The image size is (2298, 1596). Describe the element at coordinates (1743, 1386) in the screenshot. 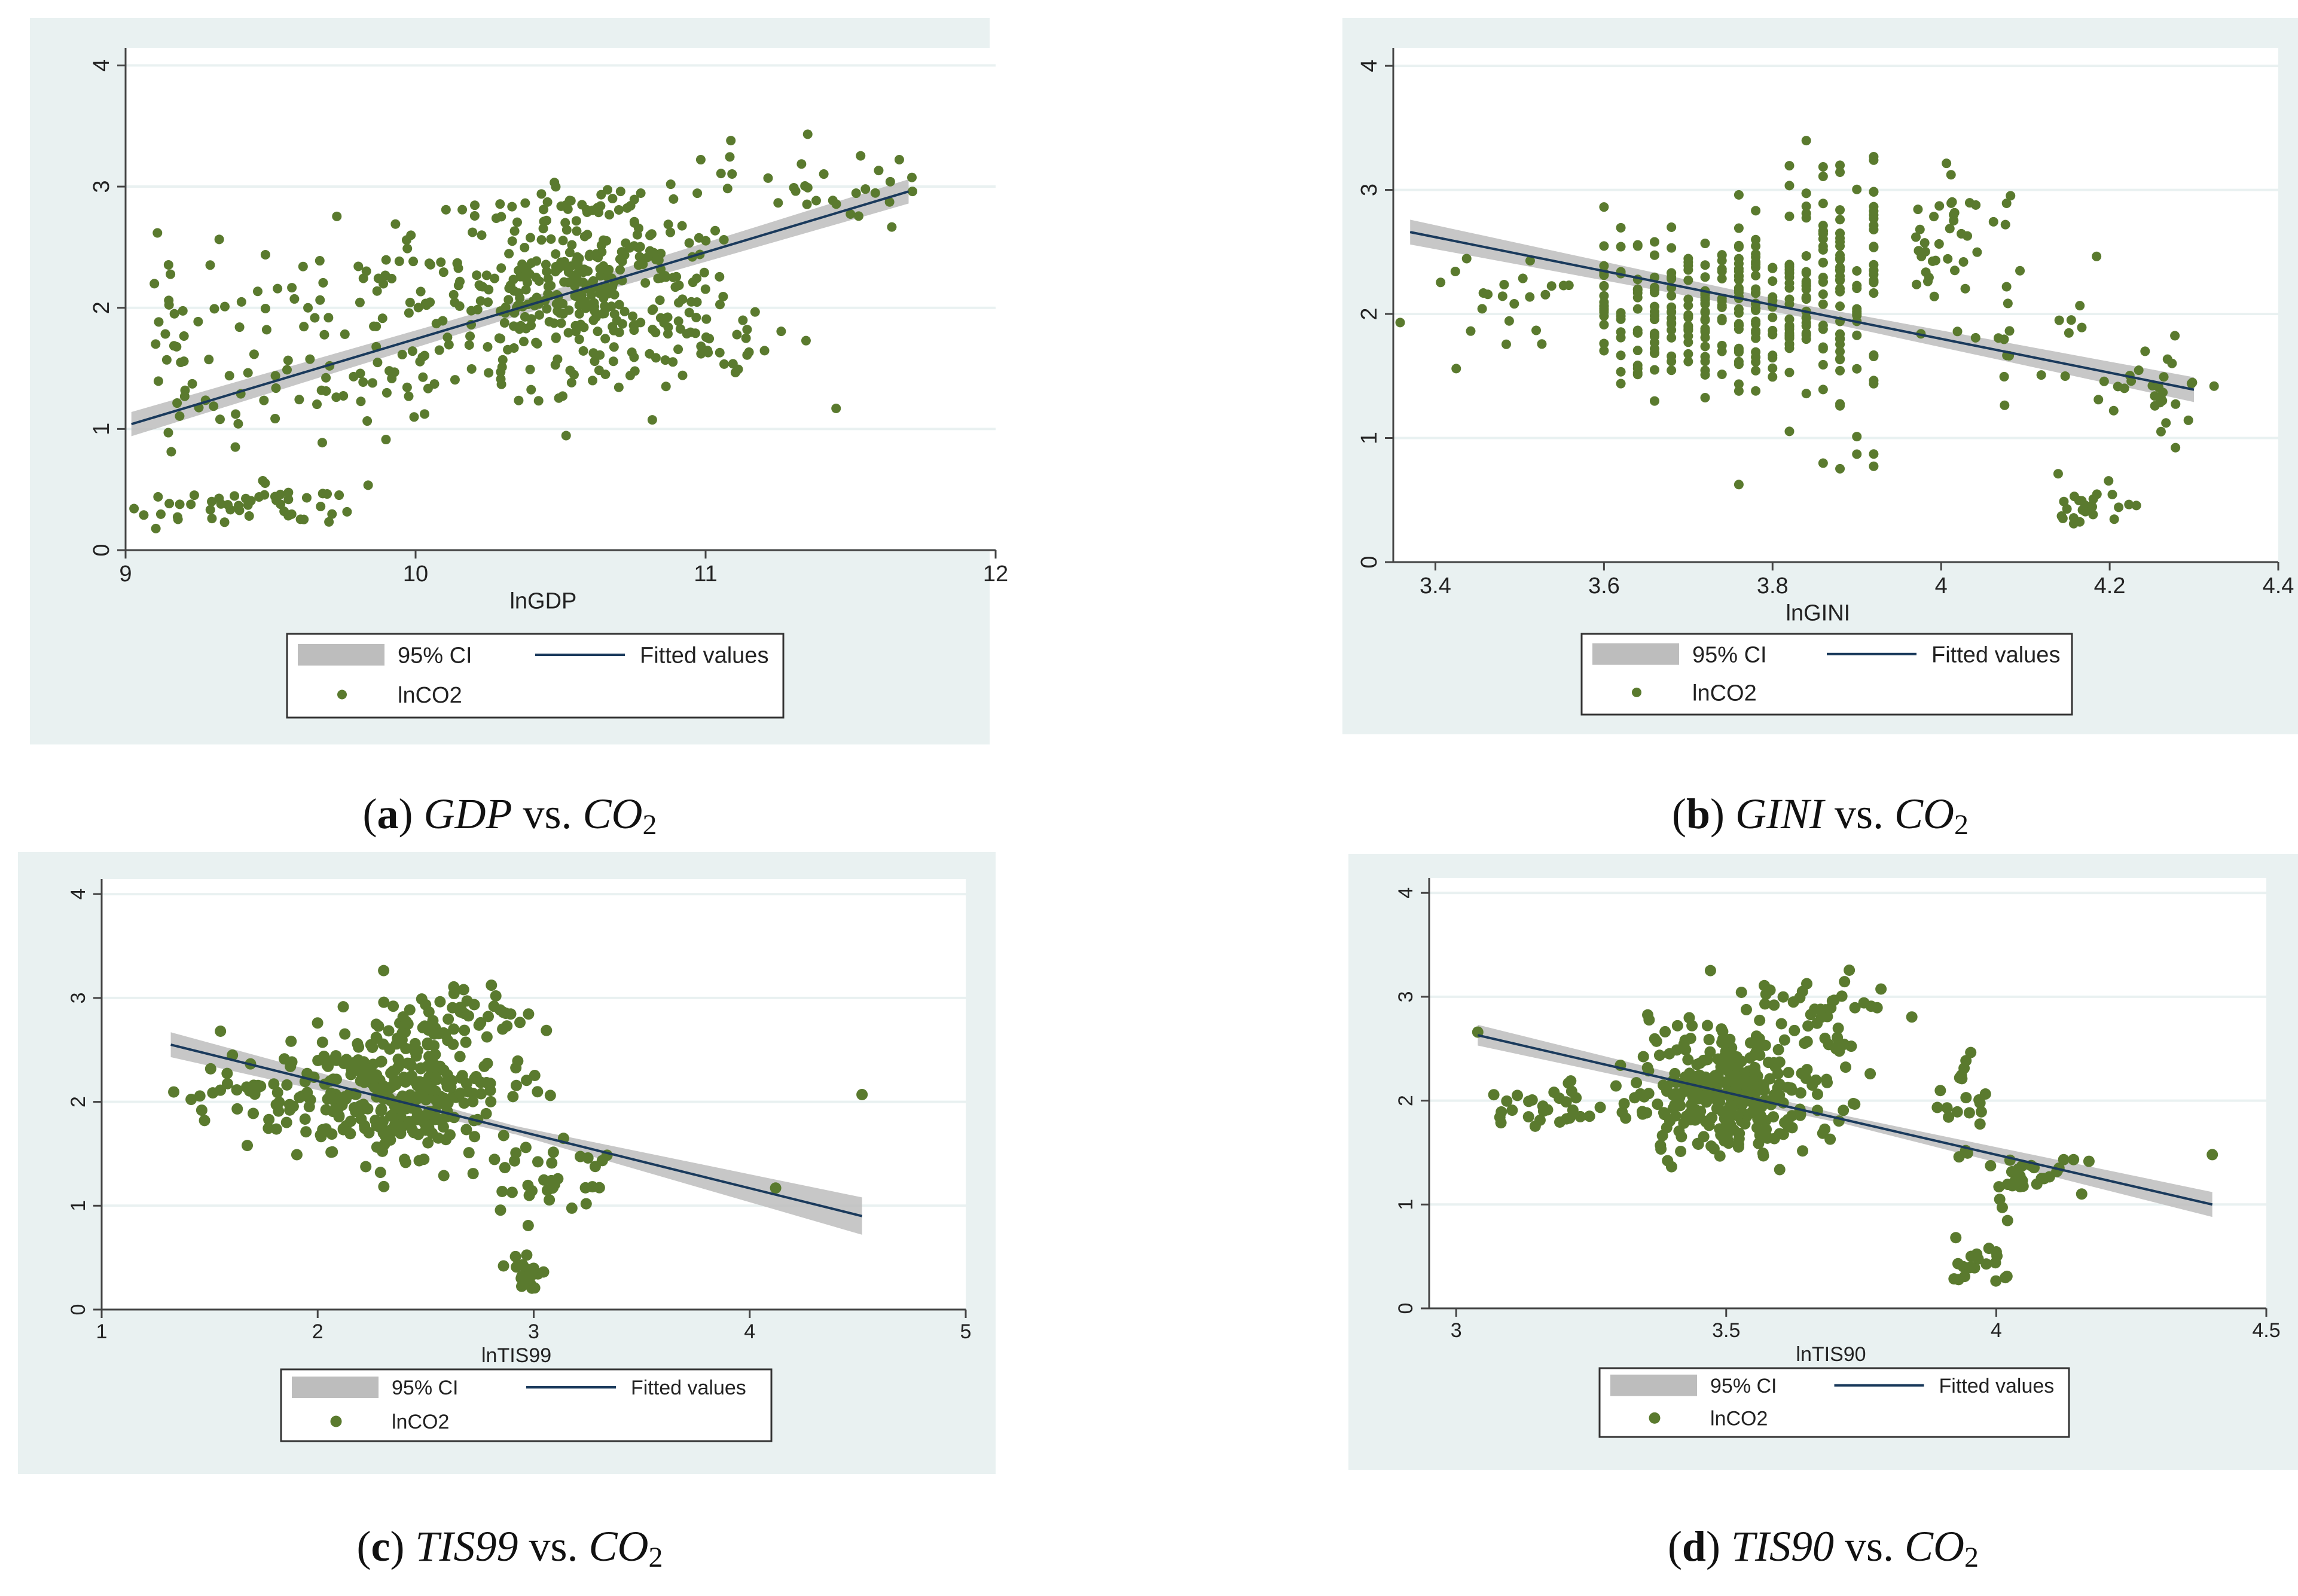

I see `legend-ci-label: 95% CI` at that location.